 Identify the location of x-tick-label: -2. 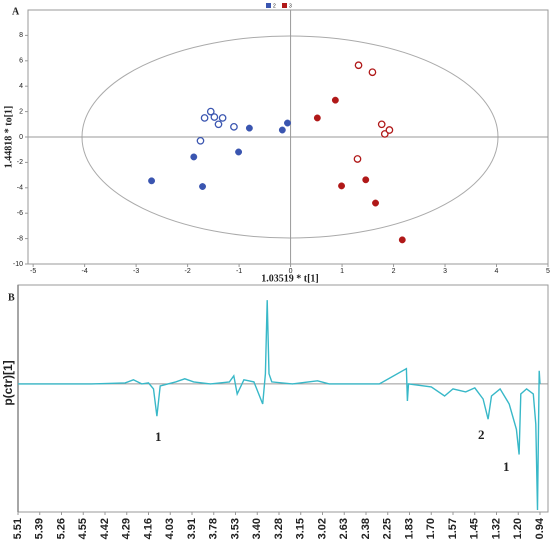
(187, 271).